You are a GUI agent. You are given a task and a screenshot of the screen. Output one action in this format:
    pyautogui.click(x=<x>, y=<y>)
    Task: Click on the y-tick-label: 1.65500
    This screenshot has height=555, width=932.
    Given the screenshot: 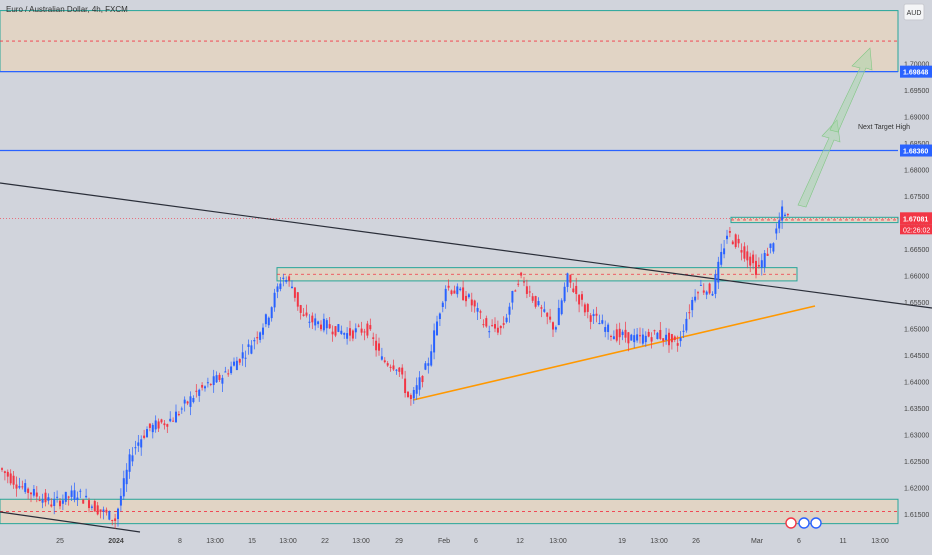 What is the action you would take?
    pyautogui.click(x=916, y=303)
    